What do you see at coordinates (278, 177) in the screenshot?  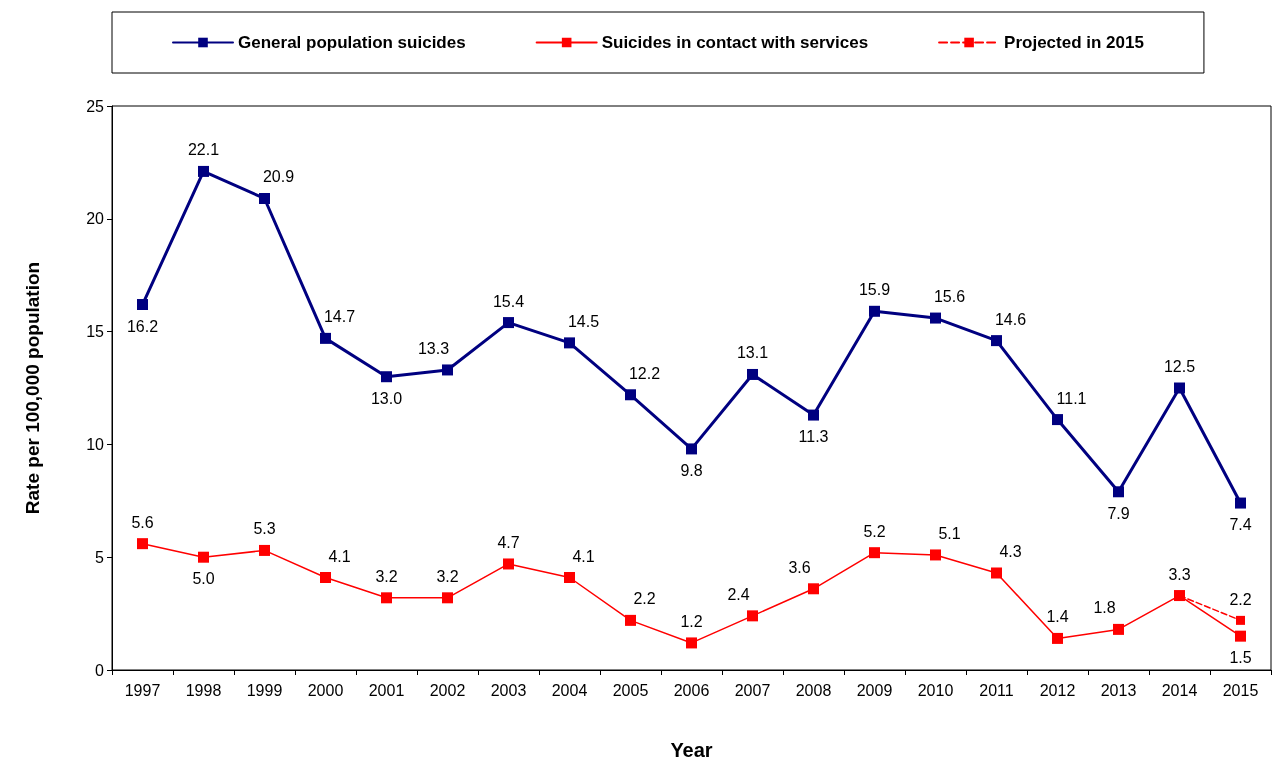 I see `data-label: 20.9` at bounding box center [278, 177].